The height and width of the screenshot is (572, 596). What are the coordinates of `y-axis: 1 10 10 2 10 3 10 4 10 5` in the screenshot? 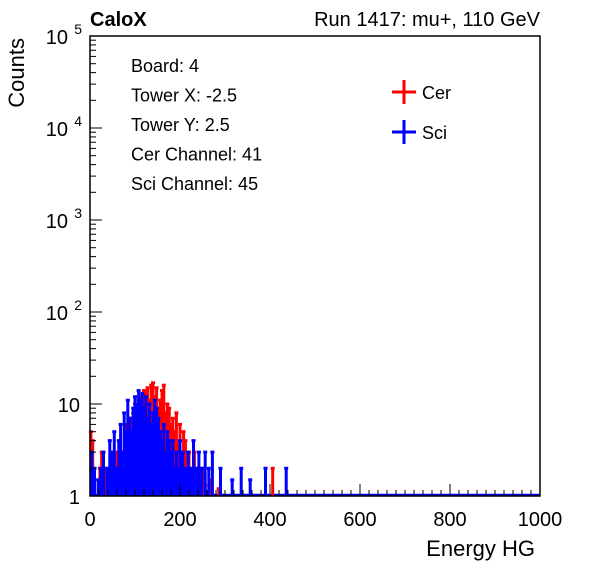 It's located at (74, 265).